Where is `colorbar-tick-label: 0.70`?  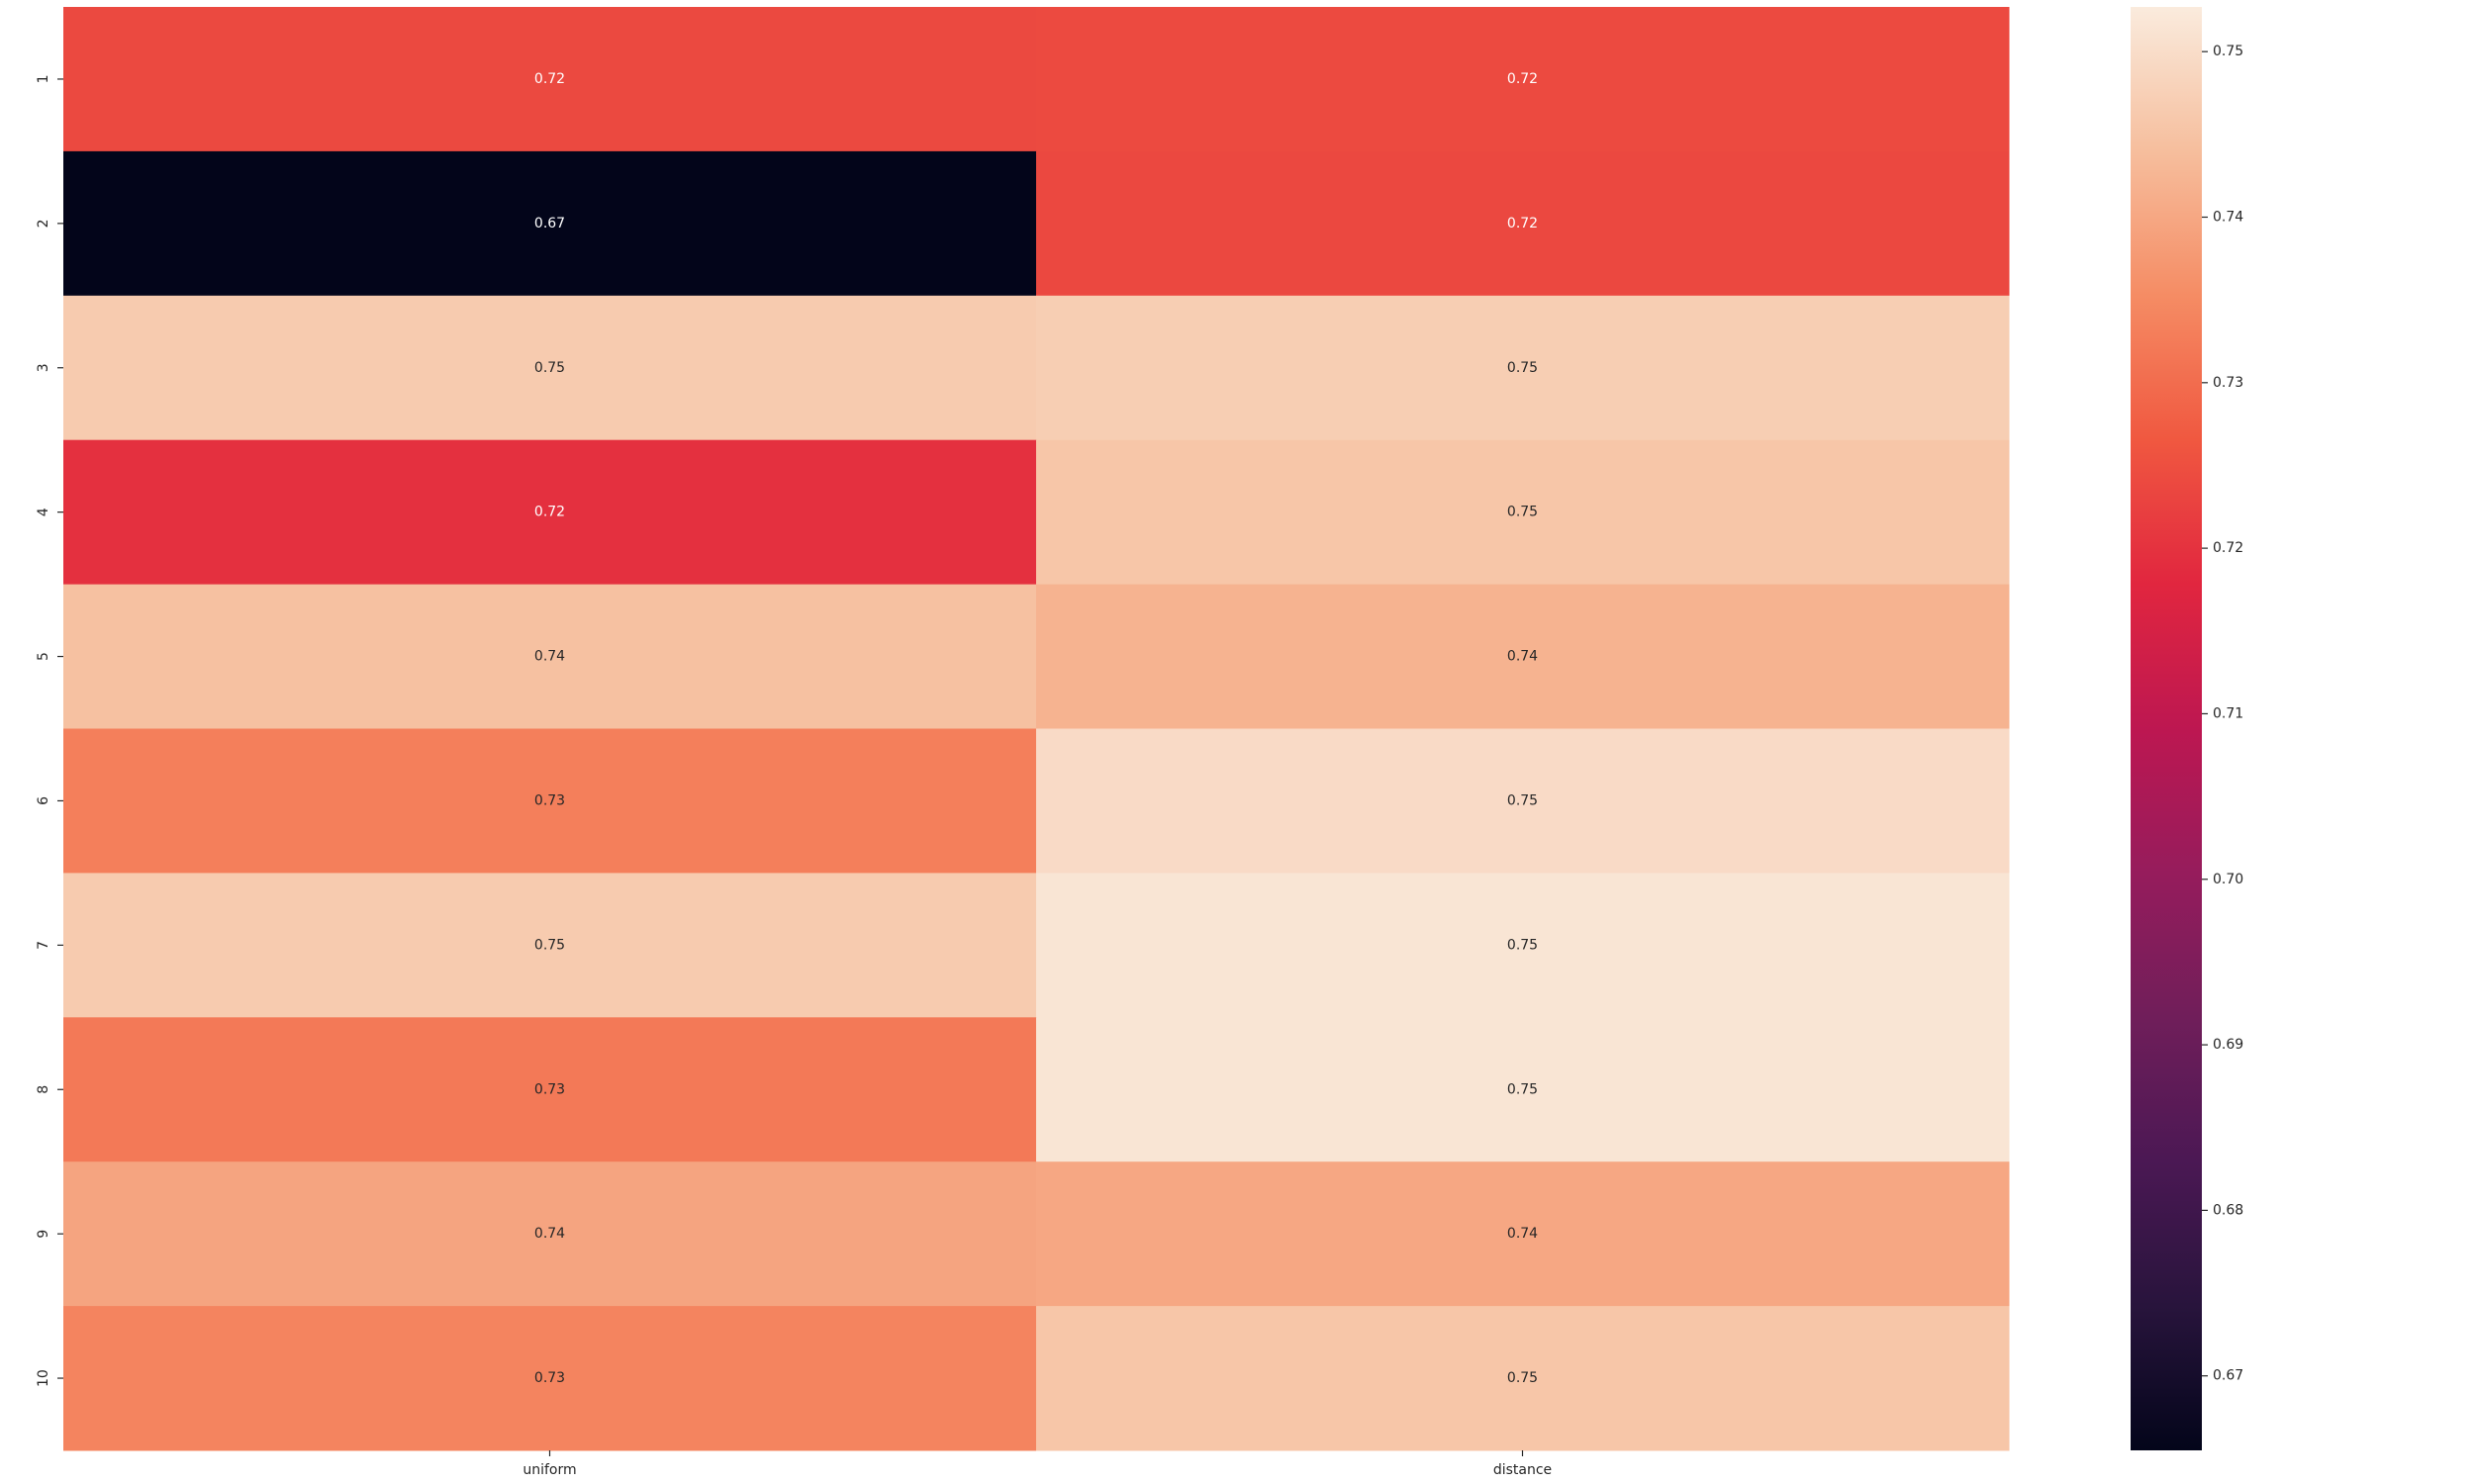
colorbar-tick-label: 0.70 is located at coordinates (2228, 879).